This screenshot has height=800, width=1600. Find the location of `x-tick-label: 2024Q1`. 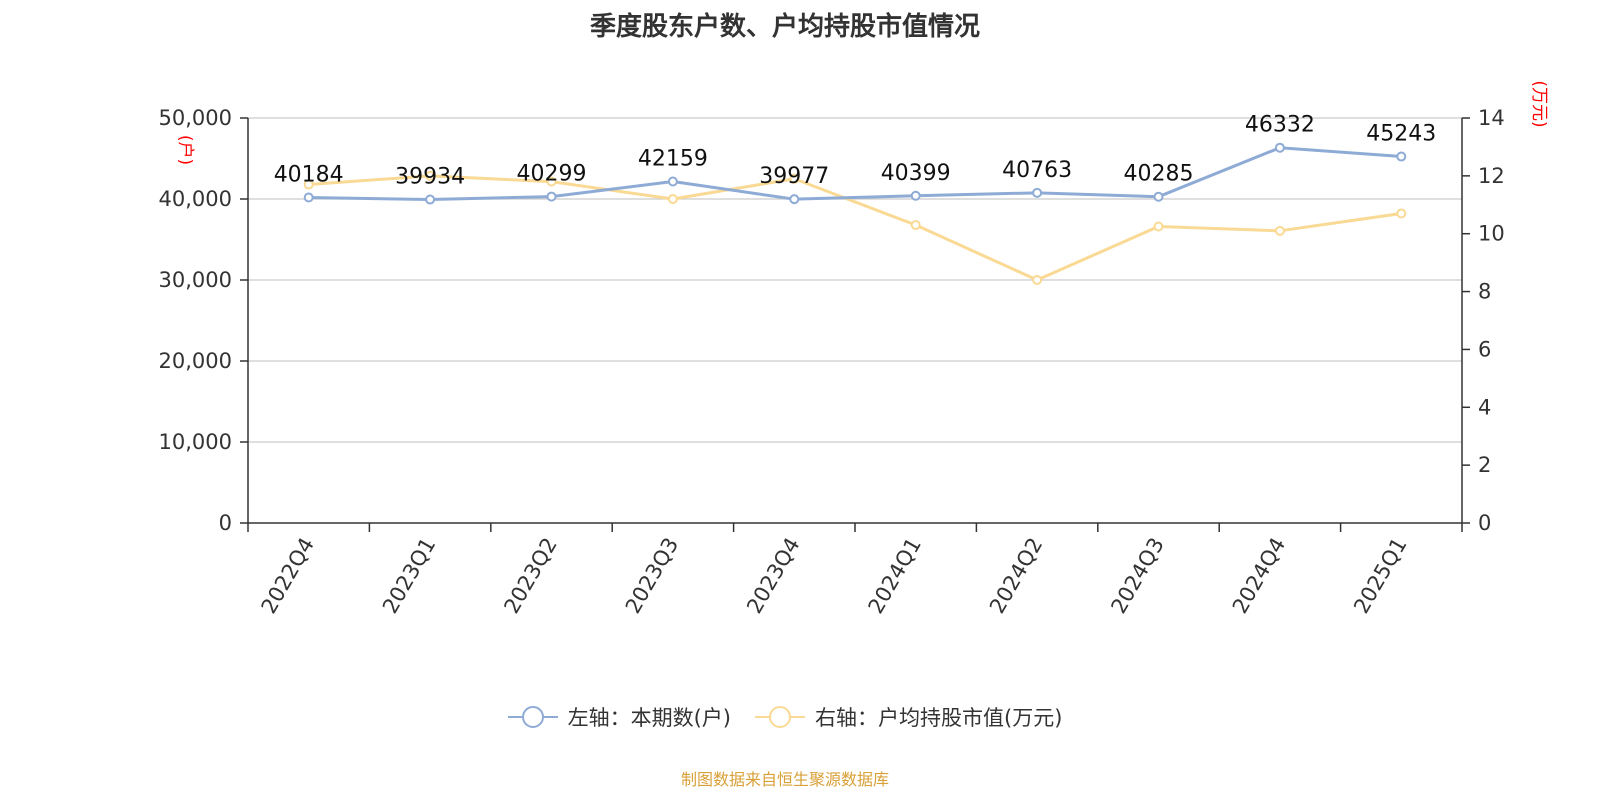

x-tick-label: 2024Q1 is located at coordinates (895, 576).